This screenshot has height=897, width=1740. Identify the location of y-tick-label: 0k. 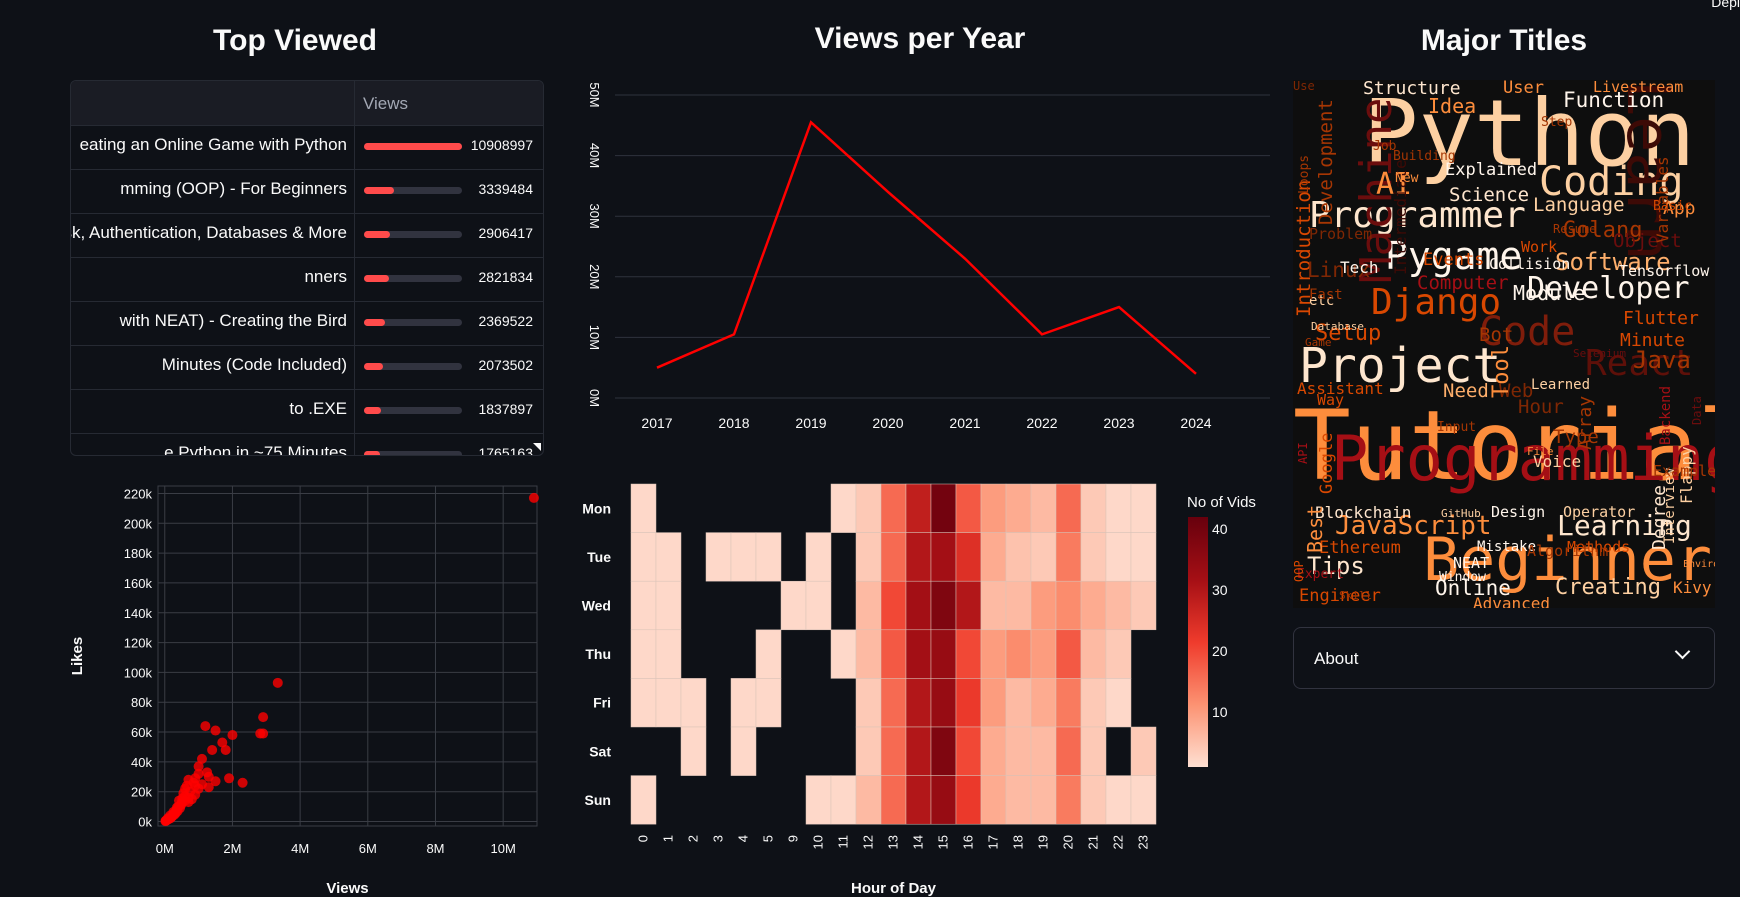
(145, 822).